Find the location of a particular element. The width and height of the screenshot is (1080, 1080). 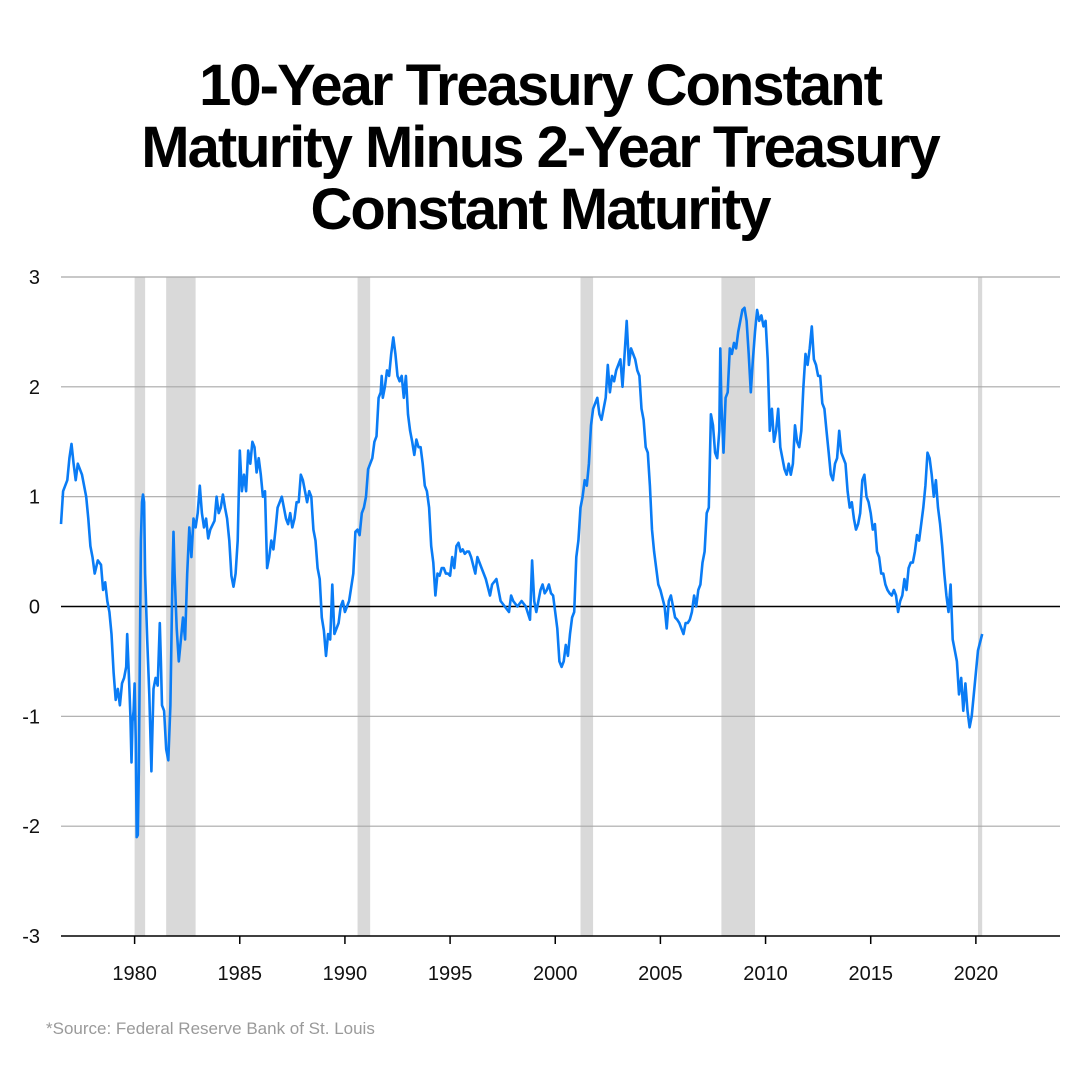

y-tick-label: -2 is located at coordinates (31, 827).